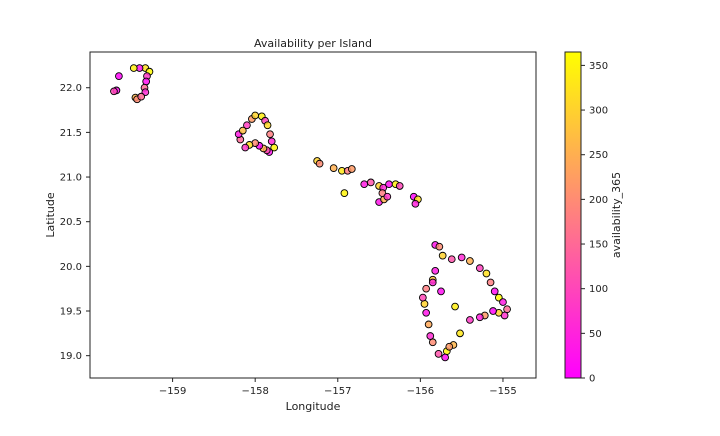  What do you see at coordinates (598, 155) in the screenshot?
I see `colorbar-tick-label: 250` at bounding box center [598, 155].